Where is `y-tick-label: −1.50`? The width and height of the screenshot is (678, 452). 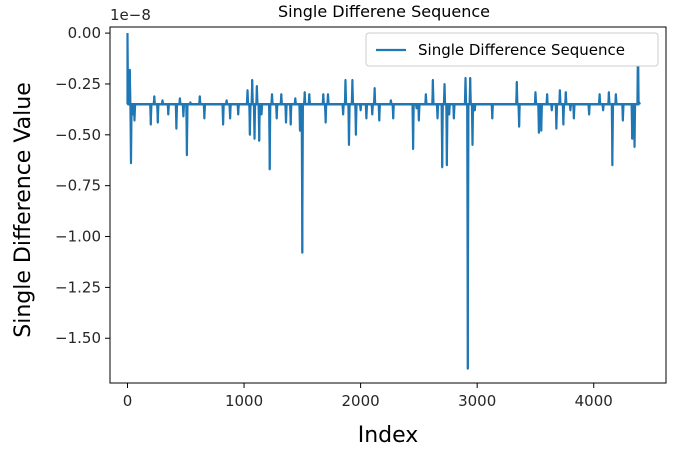
y-tick-label: −1.50 is located at coordinates (78, 338).